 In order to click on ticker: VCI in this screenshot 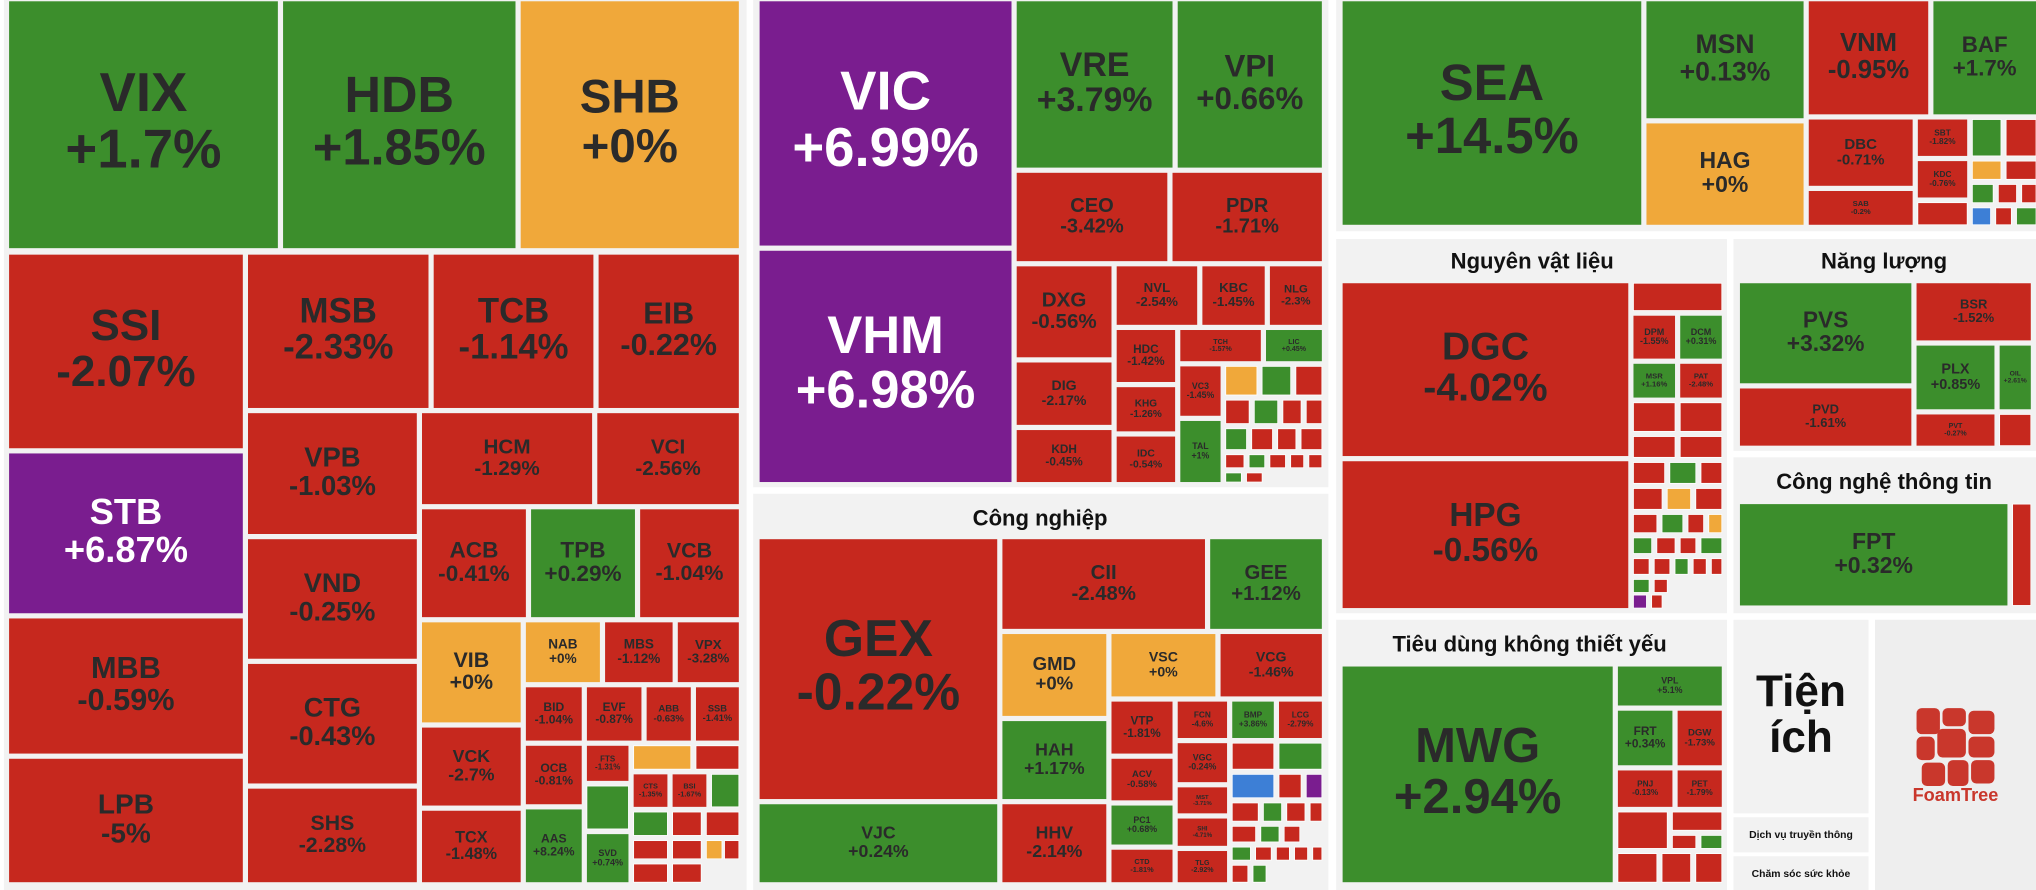, I will do `click(668, 446)`.